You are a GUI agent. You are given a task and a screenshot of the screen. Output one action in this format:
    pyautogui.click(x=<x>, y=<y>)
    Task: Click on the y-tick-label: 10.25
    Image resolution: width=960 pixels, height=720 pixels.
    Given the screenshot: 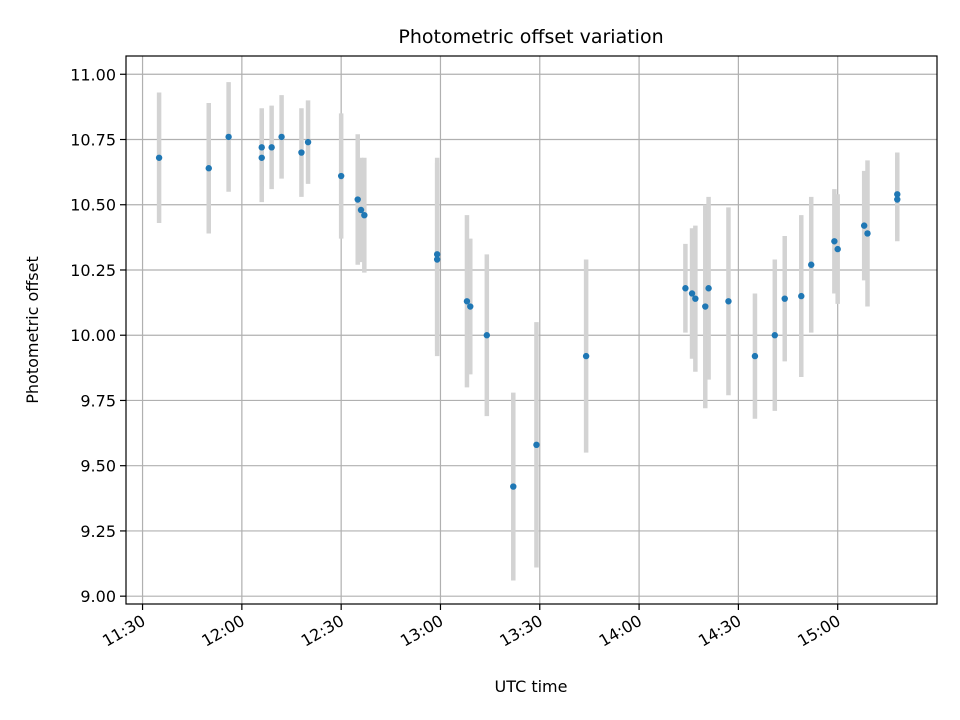 What is the action you would take?
    pyautogui.click(x=93, y=270)
    